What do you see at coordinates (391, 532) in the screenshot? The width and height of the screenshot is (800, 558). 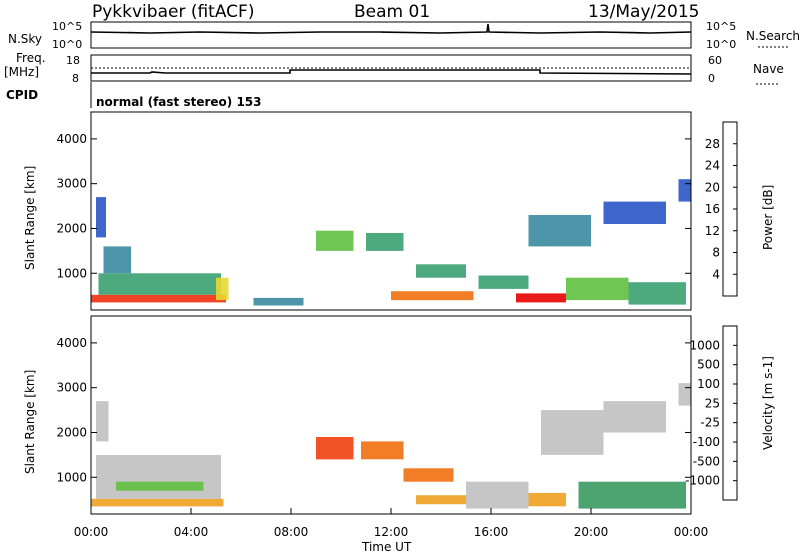 I see `velocity-xtick-label: 12:00` at bounding box center [391, 532].